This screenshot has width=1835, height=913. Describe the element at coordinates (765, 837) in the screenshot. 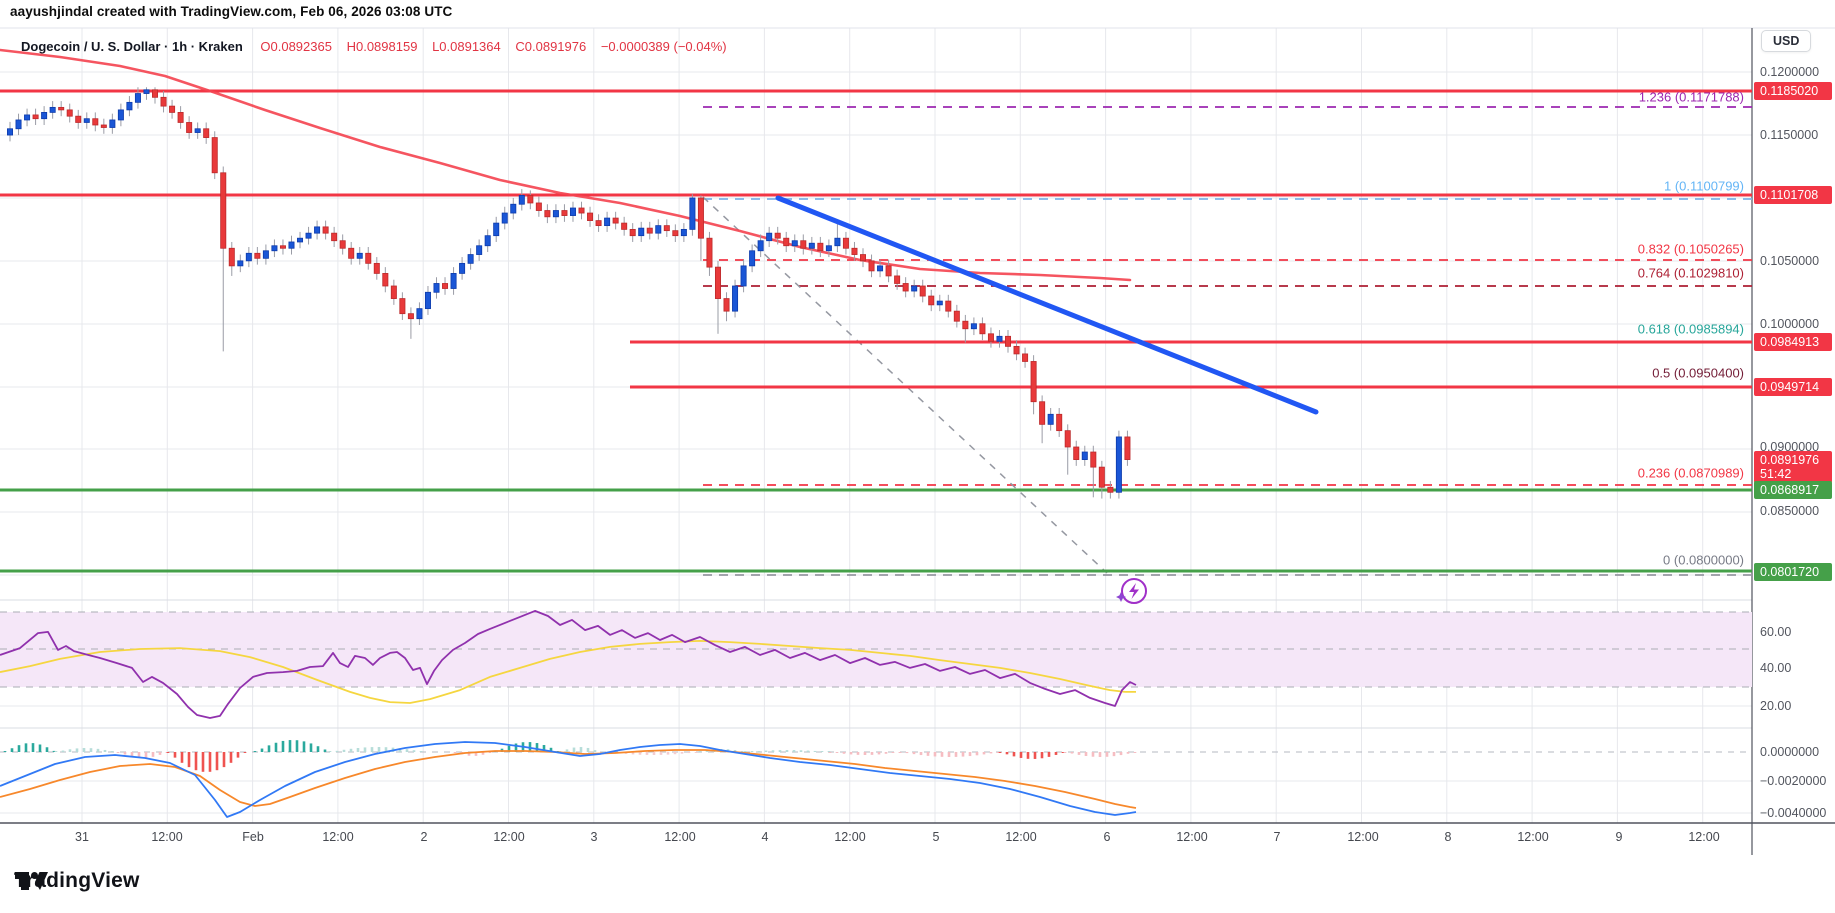

I see `time-axis-label: 4` at that location.